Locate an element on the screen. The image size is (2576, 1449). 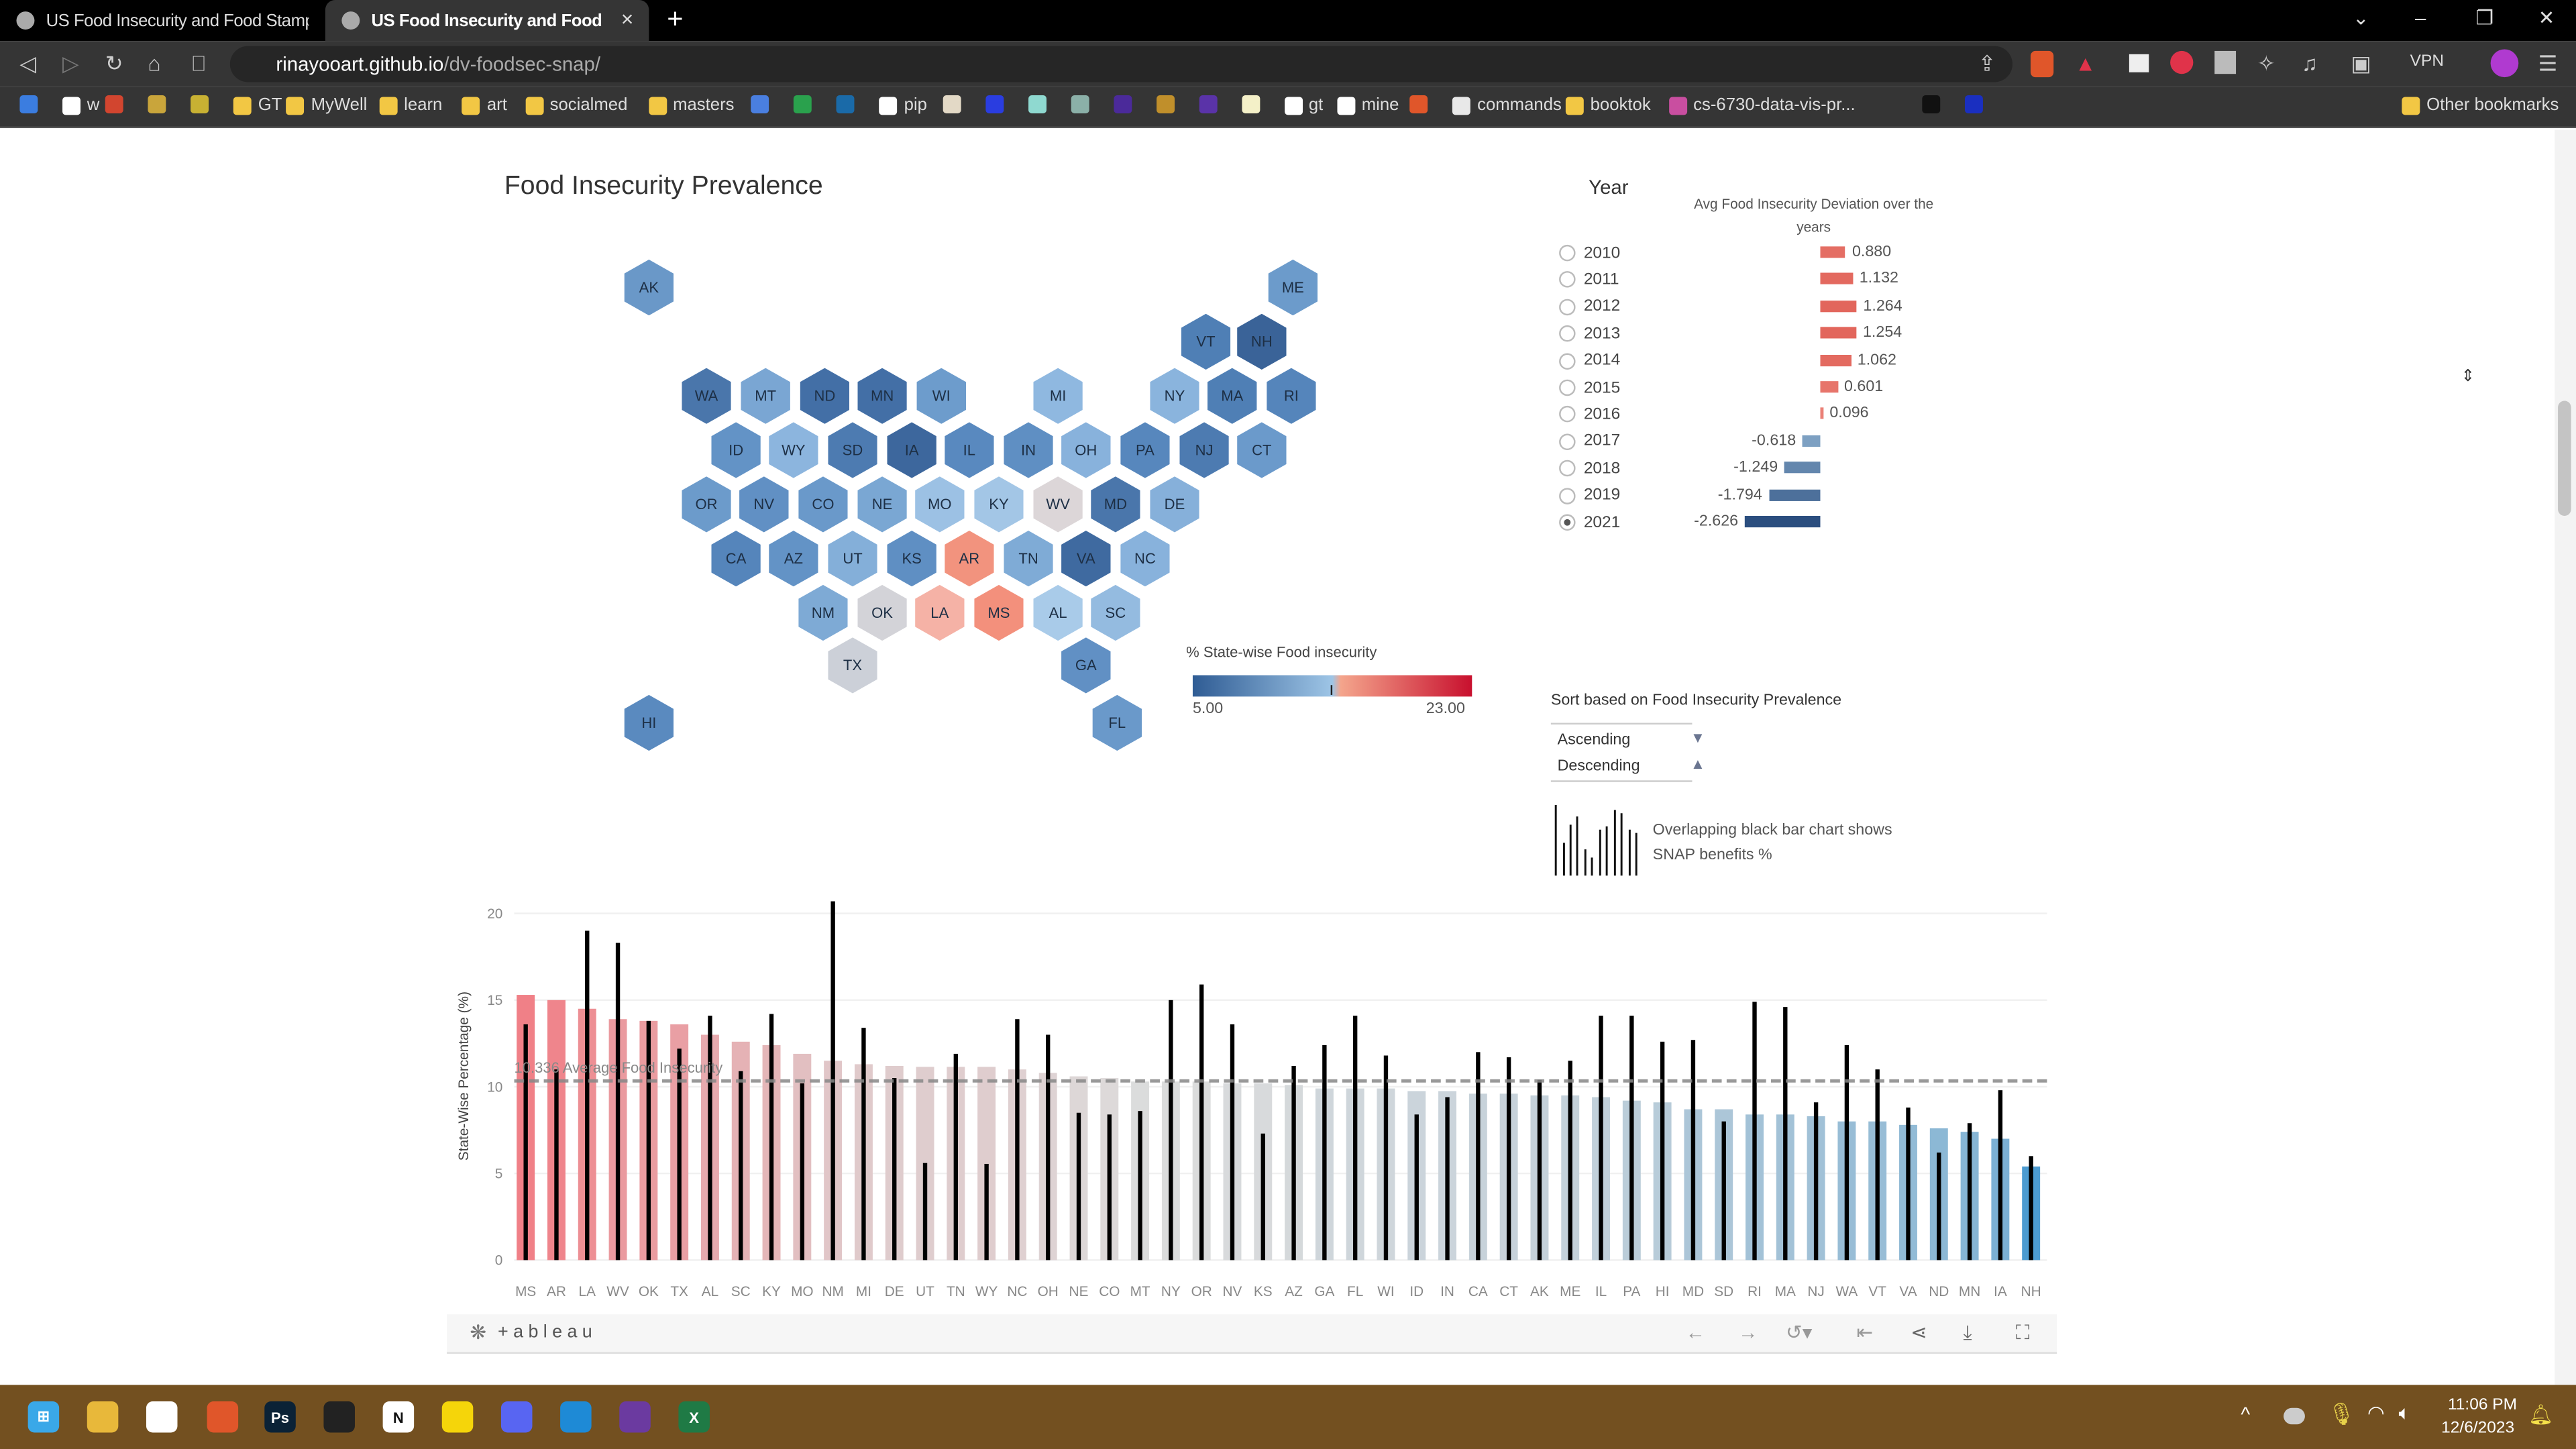
state-hex-nm: NM is located at coordinates (823, 612).